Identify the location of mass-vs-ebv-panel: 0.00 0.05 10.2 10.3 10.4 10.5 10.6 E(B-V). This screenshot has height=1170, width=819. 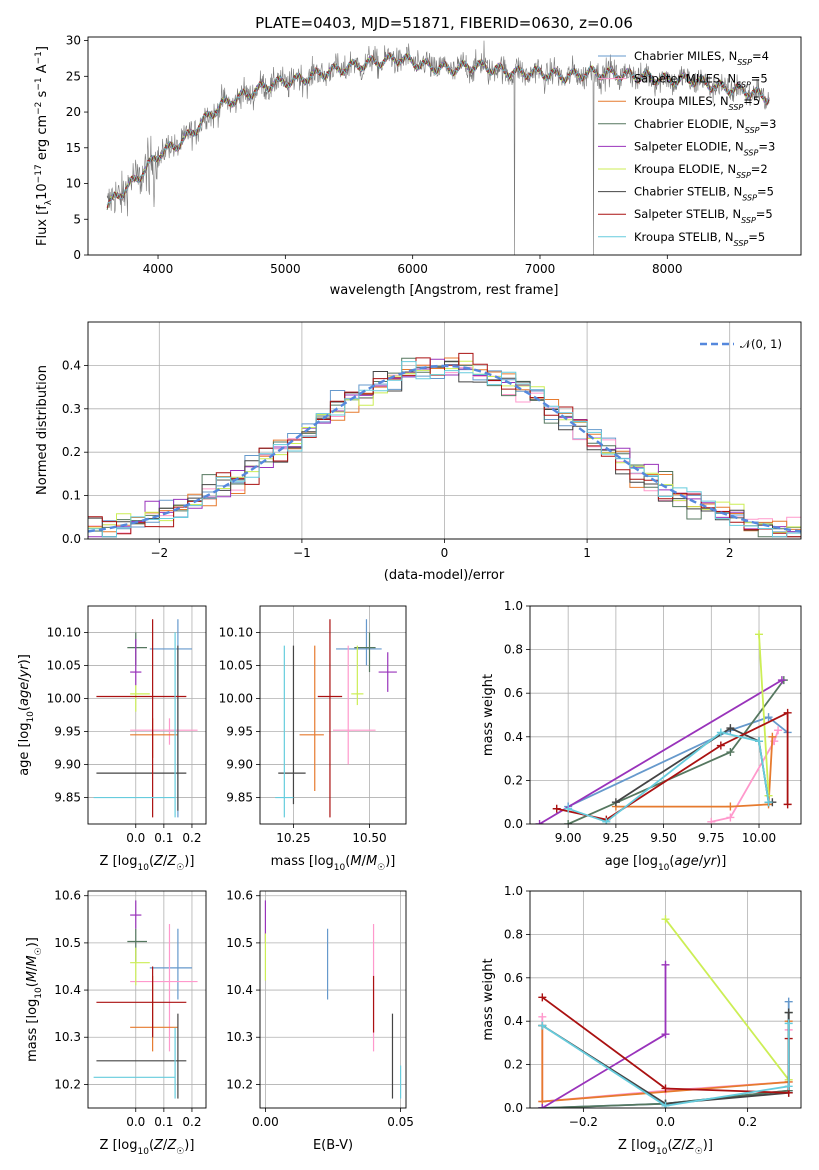
(320, 1021).